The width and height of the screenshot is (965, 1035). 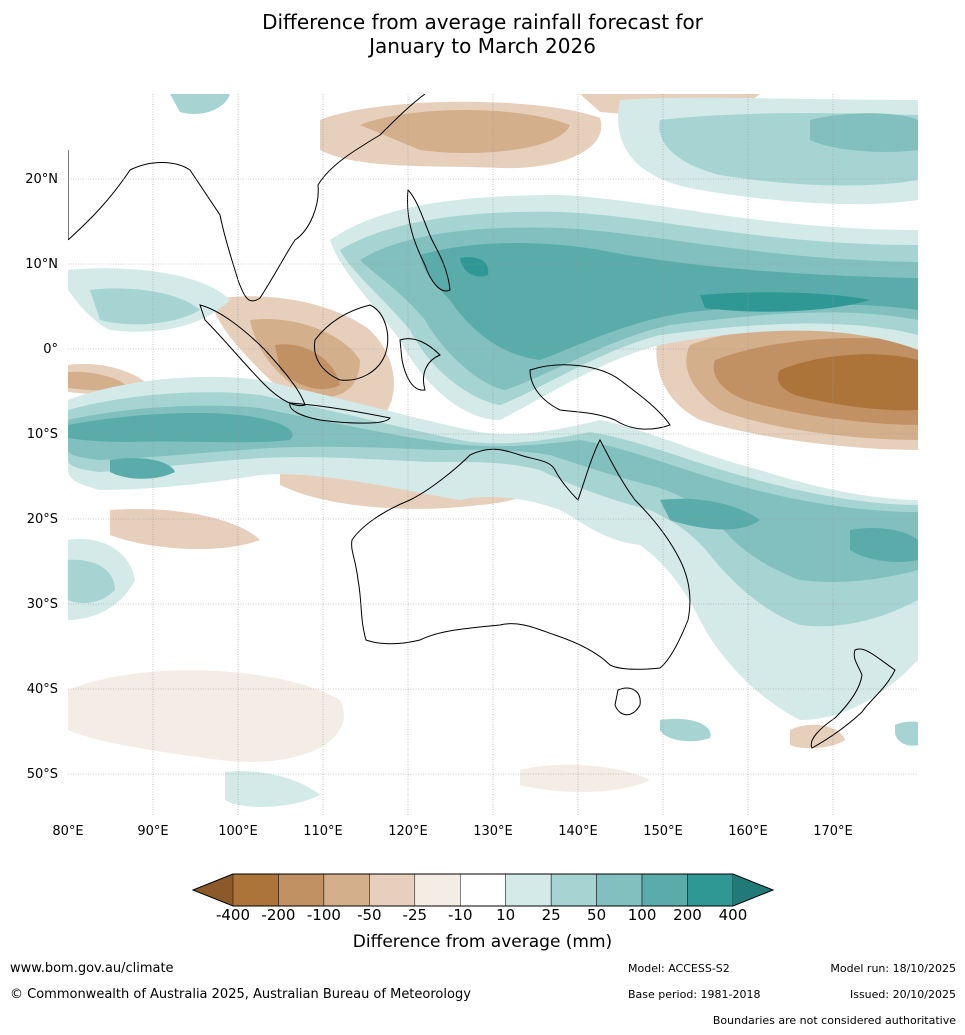 What do you see at coordinates (92, 968) in the screenshot?
I see `website-text: www.bom.gov.au/climate` at bounding box center [92, 968].